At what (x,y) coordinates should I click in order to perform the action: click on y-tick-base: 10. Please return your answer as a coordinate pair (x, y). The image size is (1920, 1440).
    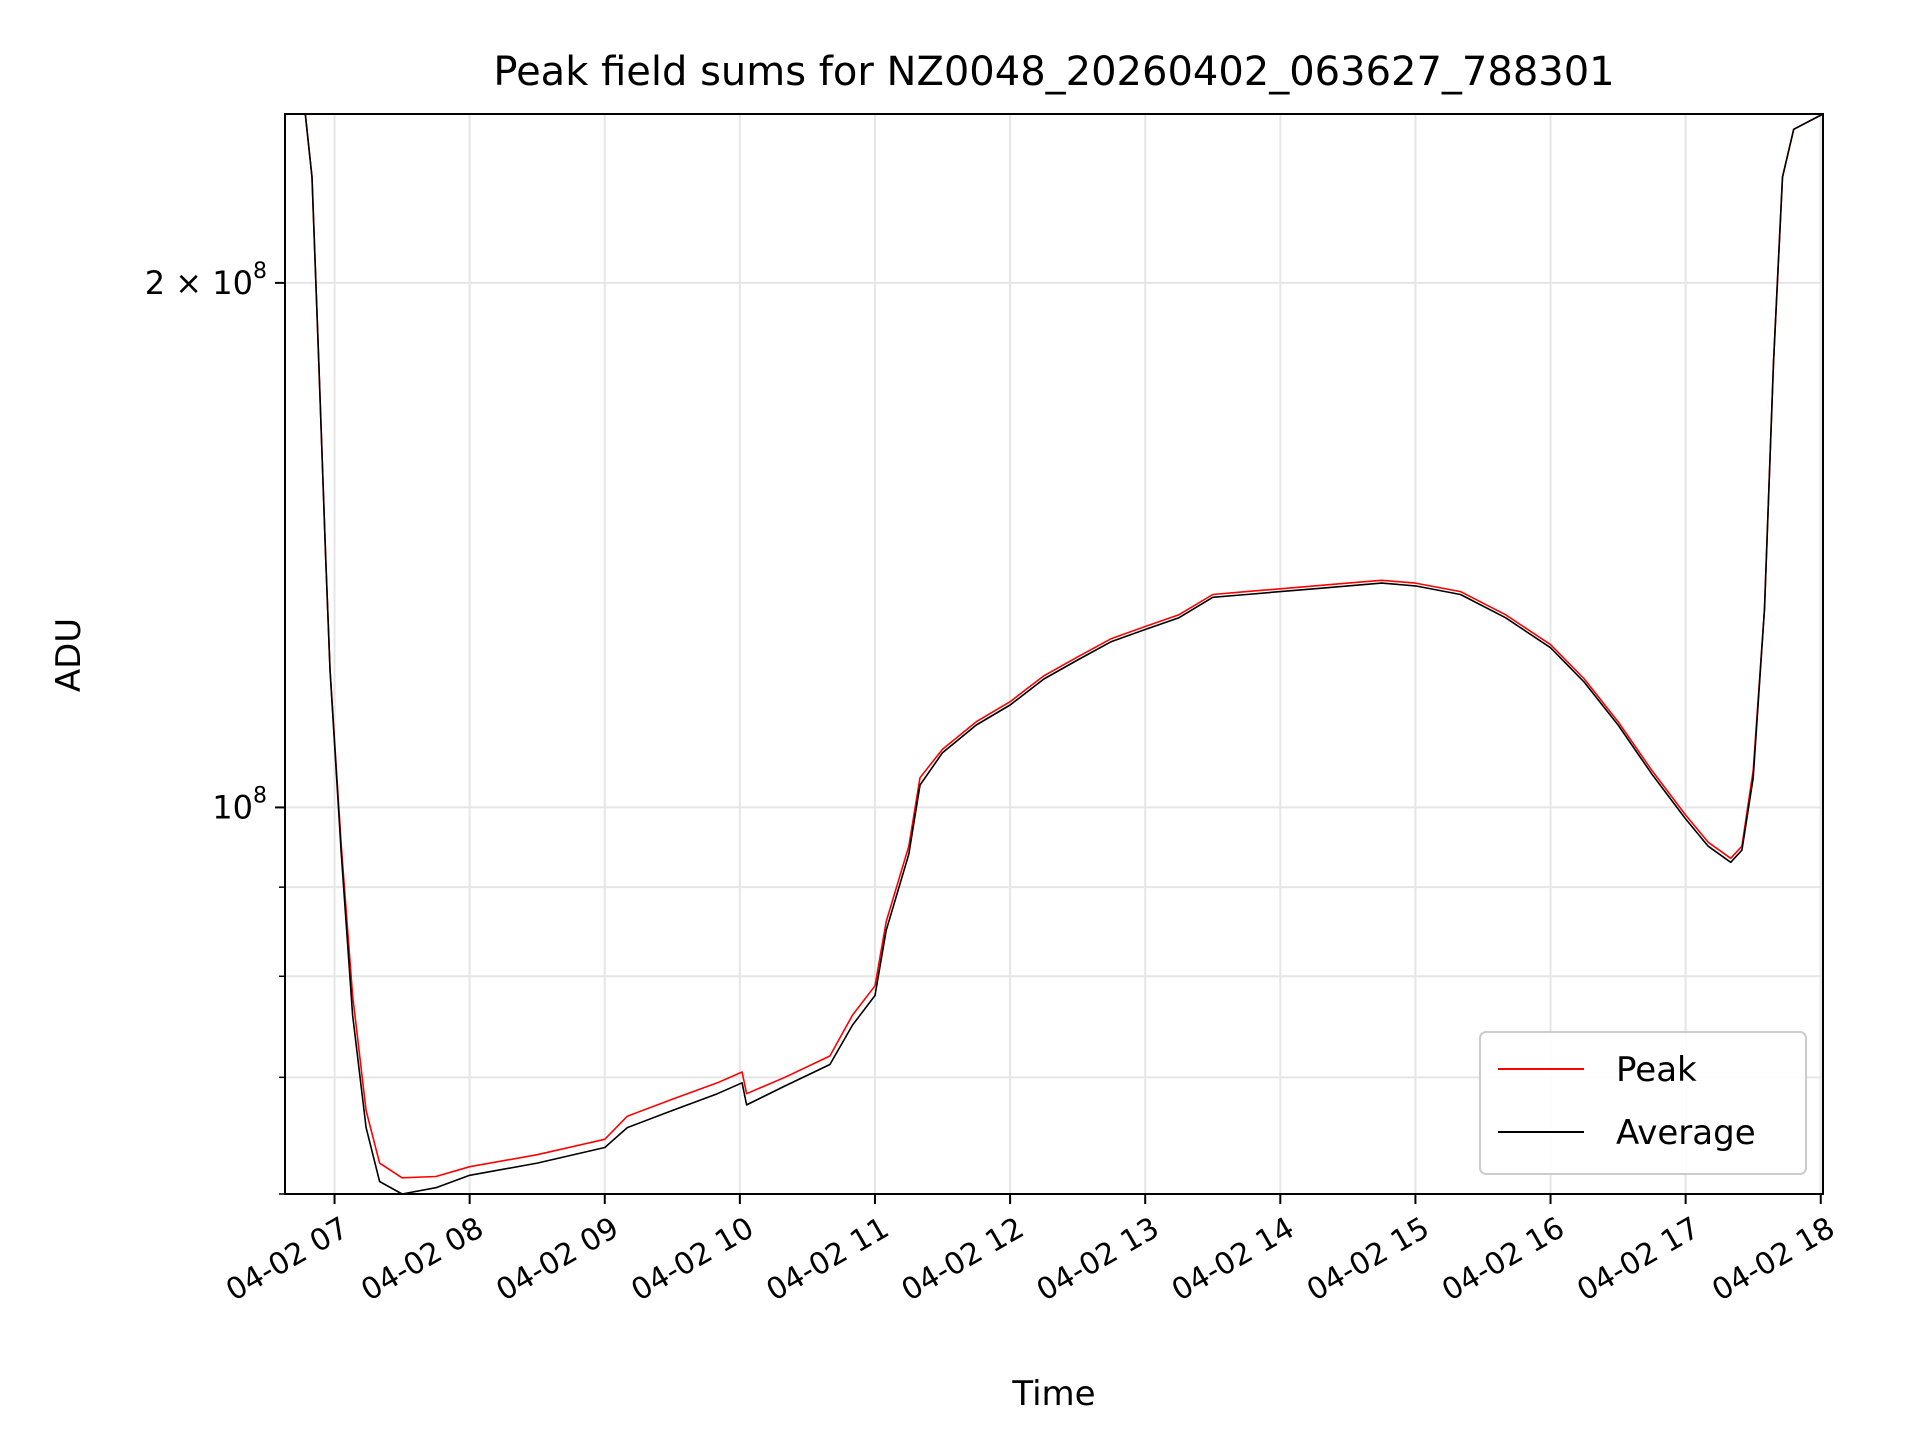
    Looking at the image, I should click on (232, 807).